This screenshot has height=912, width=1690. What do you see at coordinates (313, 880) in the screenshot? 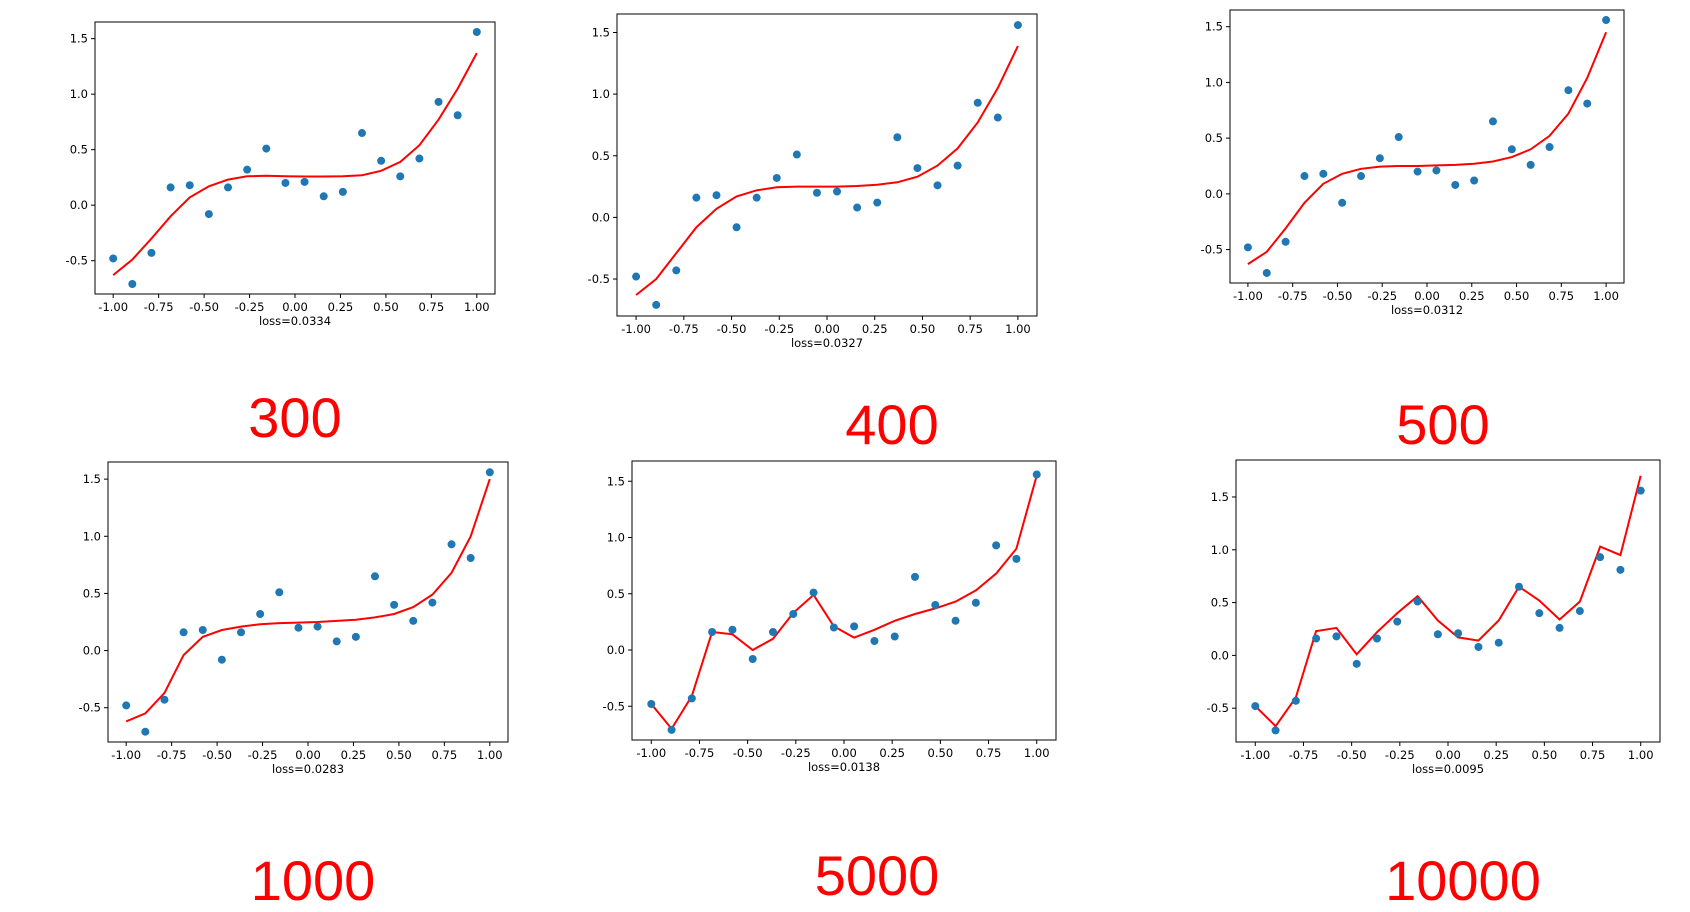
I see `panel-label: 1000` at bounding box center [313, 880].